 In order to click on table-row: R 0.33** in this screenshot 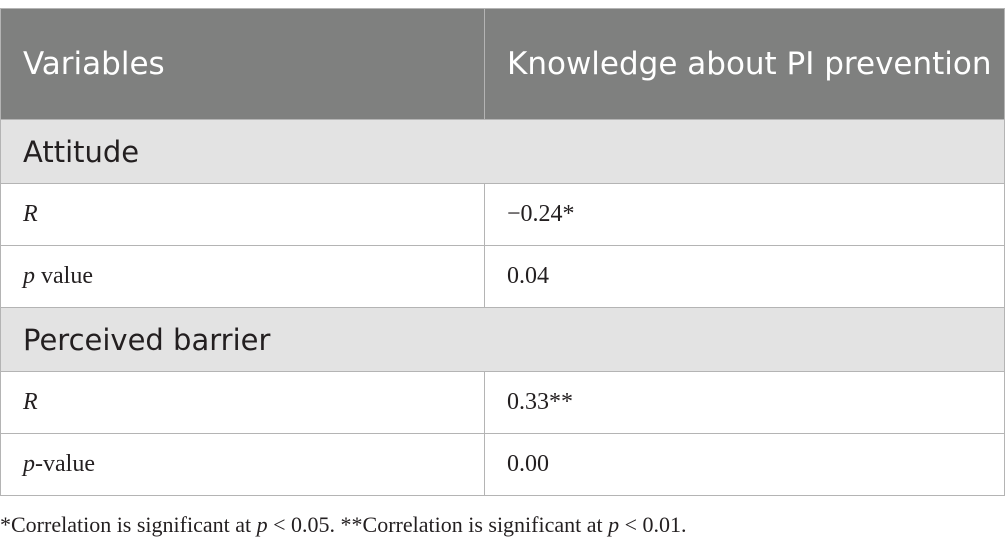, I will do `click(502, 402)`.